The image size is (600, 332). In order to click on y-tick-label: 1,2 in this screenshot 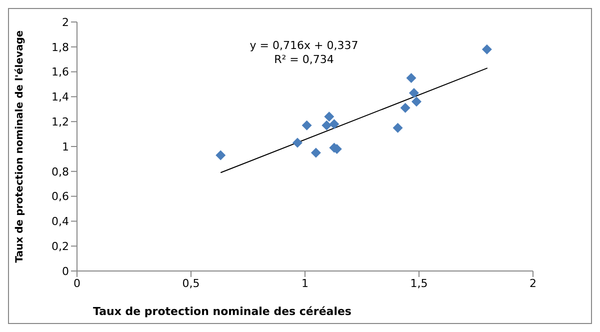, I will do `click(60, 122)`.